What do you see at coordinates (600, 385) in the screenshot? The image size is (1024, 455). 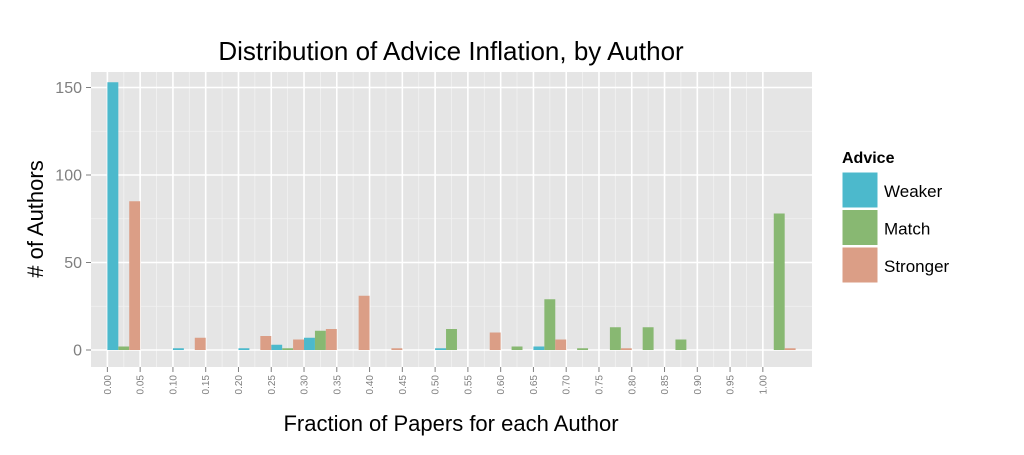 I see `x-tick-label: 0.75` at bounding box center [600, 385].